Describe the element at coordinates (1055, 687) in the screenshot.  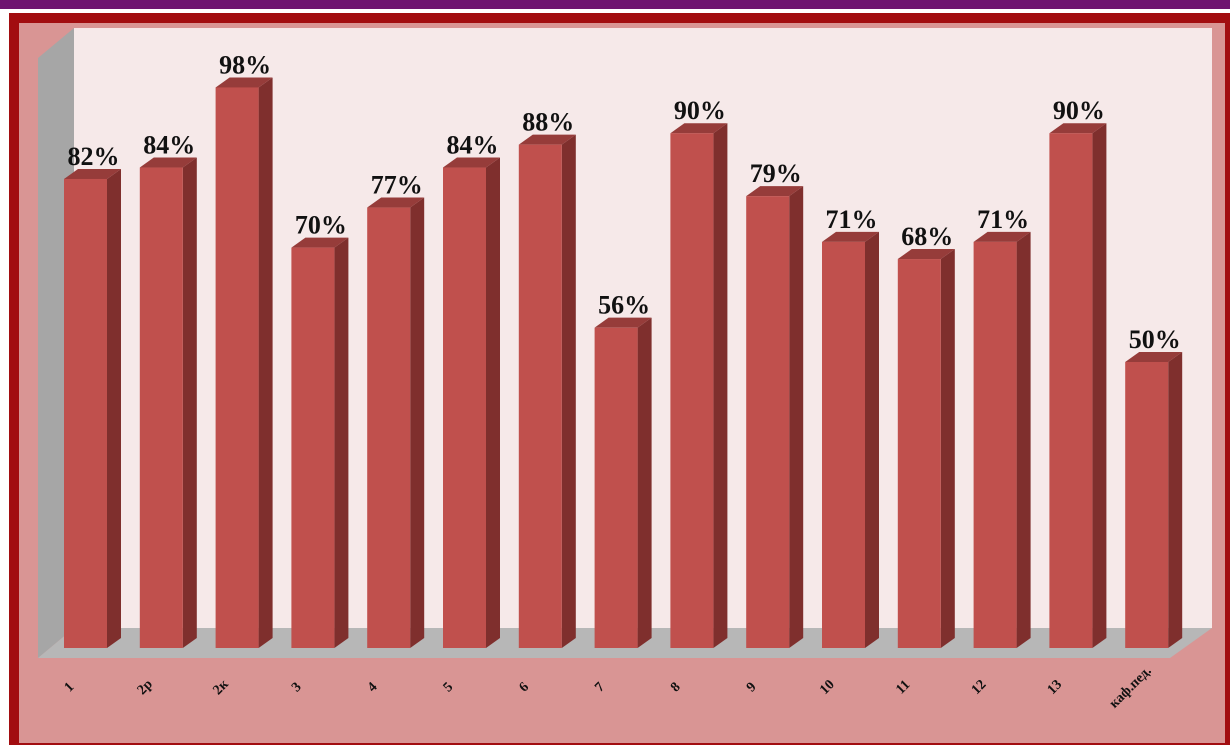
I see `x-tick-label: 13` at that location.